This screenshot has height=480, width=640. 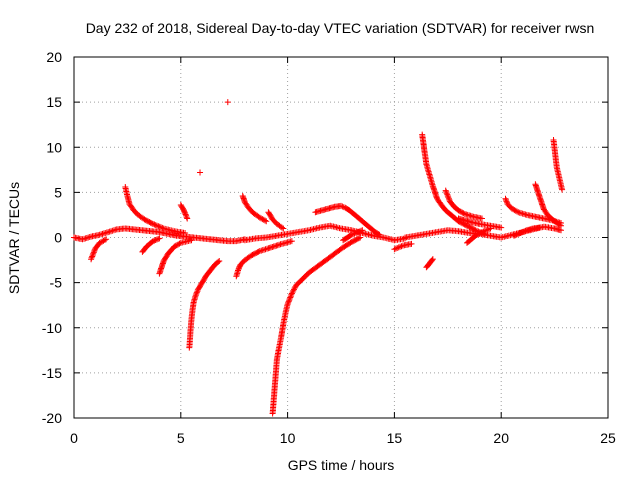 I want to click on series-arc-15.5h, so click(x=403, y=246).